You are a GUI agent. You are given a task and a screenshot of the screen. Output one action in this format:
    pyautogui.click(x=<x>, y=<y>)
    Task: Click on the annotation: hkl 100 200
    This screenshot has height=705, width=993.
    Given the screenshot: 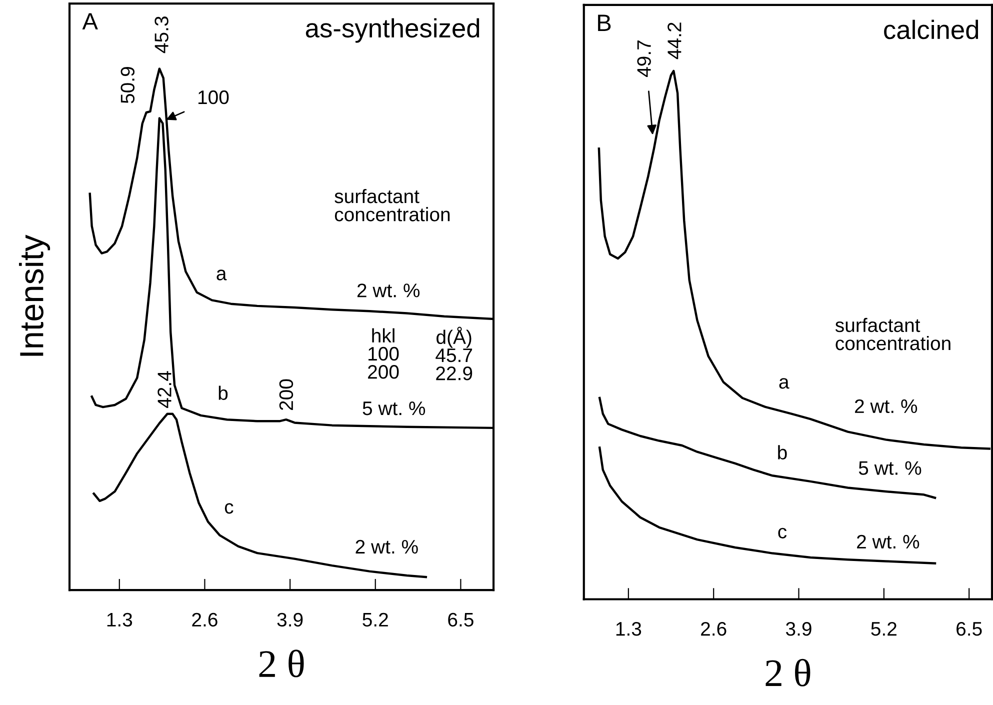 What is the action you would take?
    pyautogui.click(x=383, y=353)
    